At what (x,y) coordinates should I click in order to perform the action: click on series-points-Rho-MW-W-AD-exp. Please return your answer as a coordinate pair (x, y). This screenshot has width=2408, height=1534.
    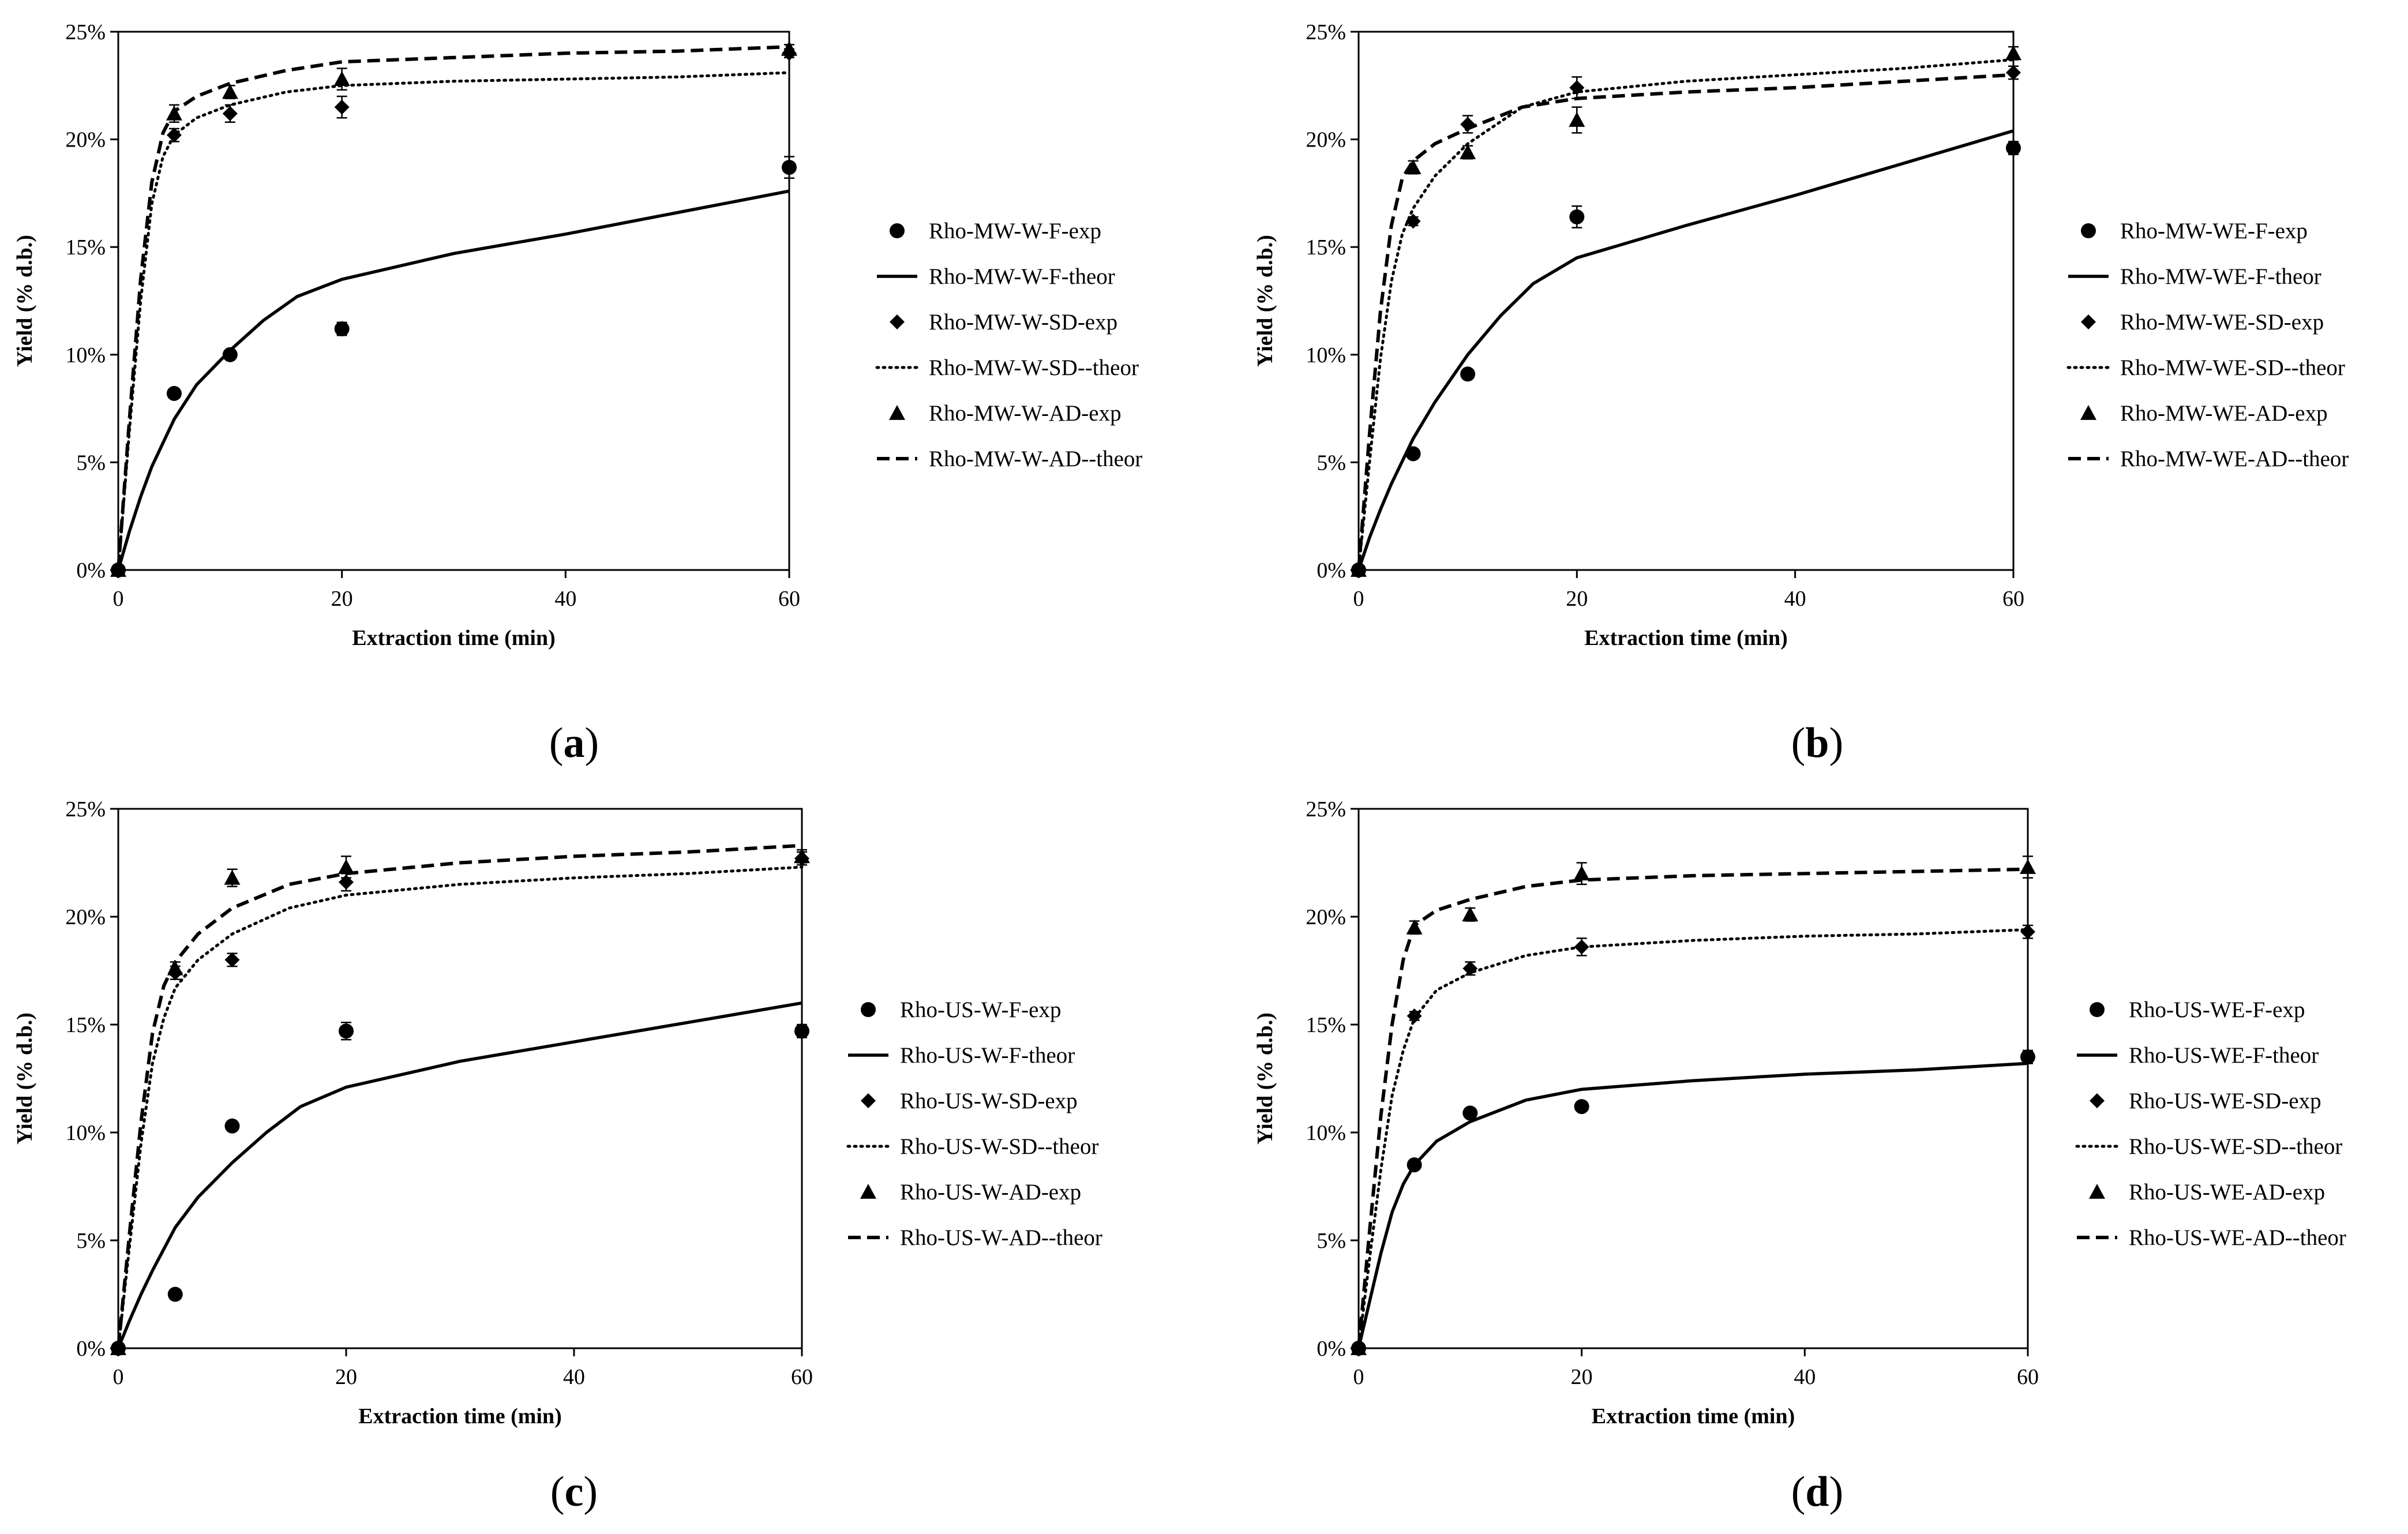
    Looking at the image, I should click on (453, 309).